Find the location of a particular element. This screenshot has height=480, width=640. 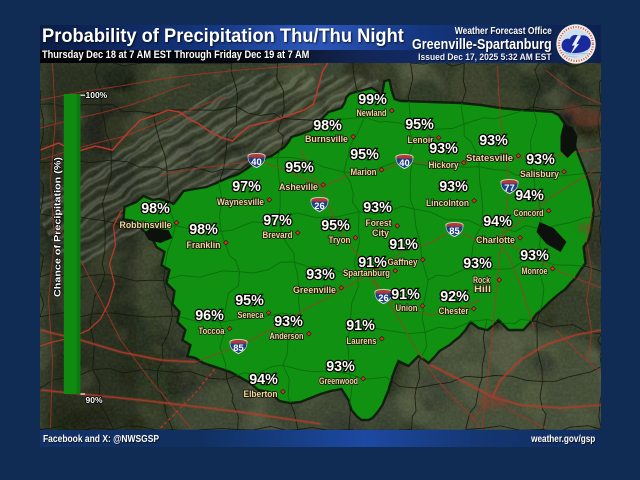

svg-text: Statesville is located at coordinates (489, 158).